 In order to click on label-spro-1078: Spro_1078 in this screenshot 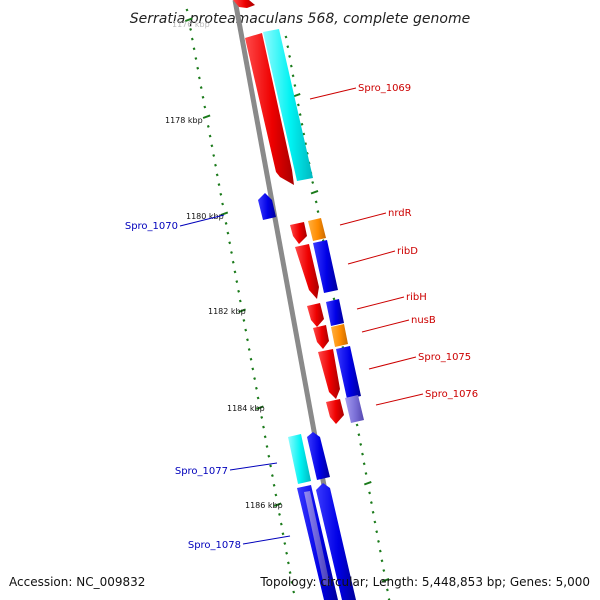, I will do `click(214, 545)`.